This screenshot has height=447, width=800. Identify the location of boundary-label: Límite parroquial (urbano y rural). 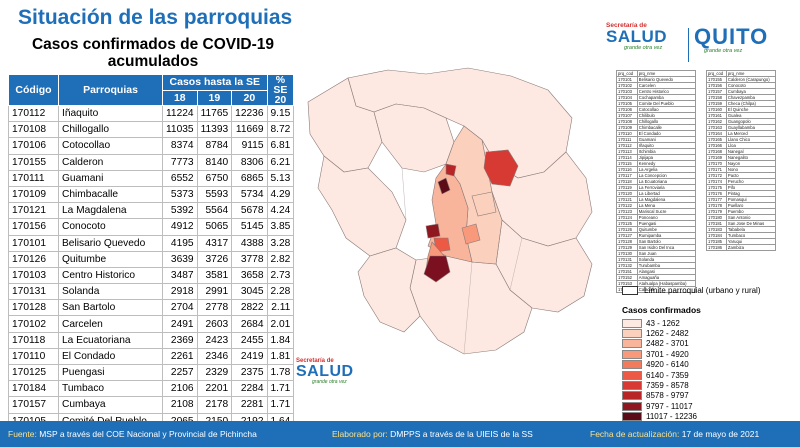
(702, 290).